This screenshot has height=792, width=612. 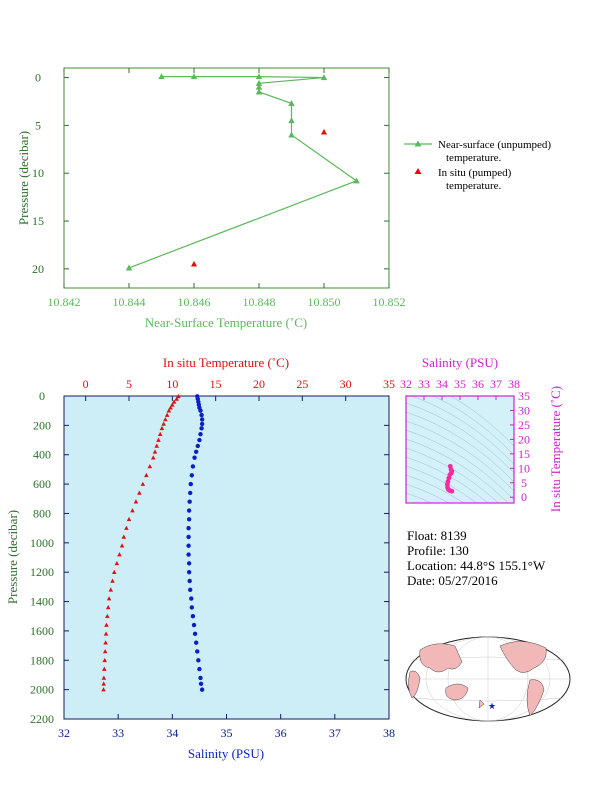 What do you see at coordinates (418, 171) in the screenshot?
I see `legend-marker-in-situ` at bounding box center [418, 171].